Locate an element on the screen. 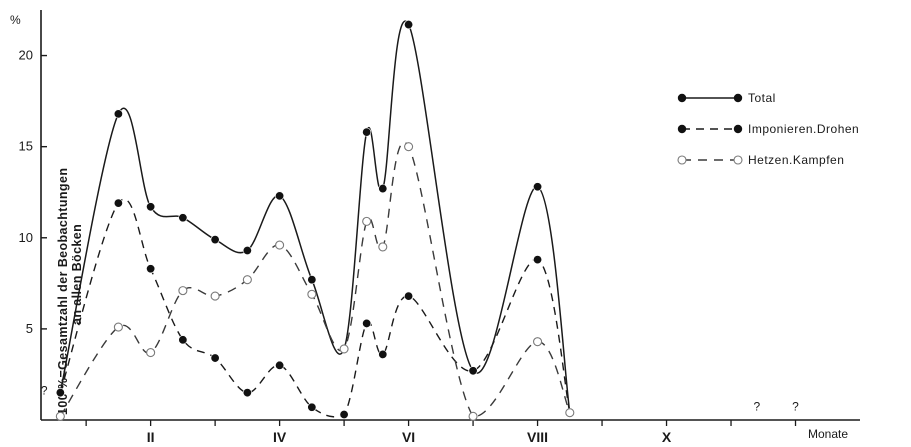 The height and width of the screenshot is (447, 911). x-axis-label: Monate is located at coordinates (828, 434).